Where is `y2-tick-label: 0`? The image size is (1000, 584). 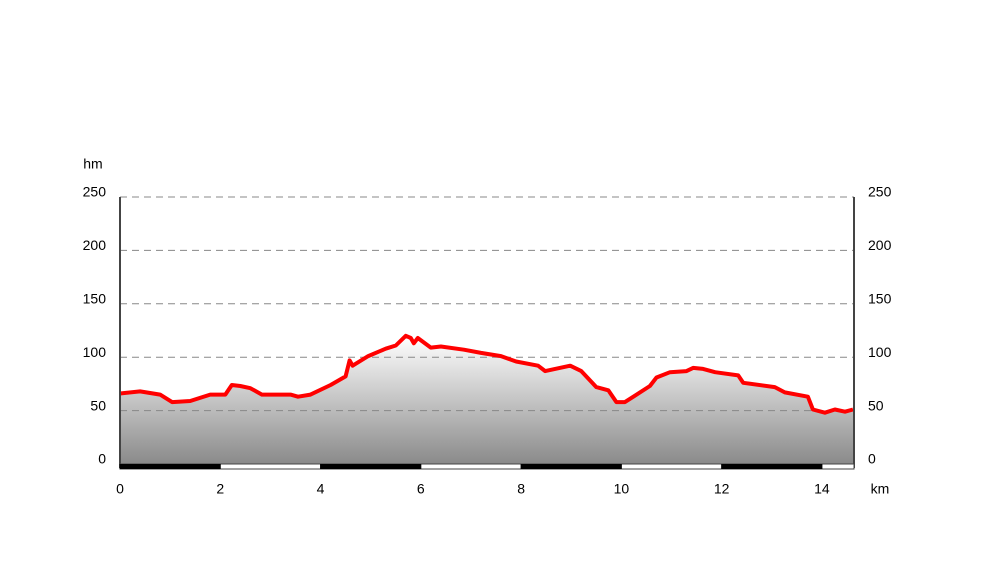
y2-tick-label: 0 is located at coordinates (872, 459).